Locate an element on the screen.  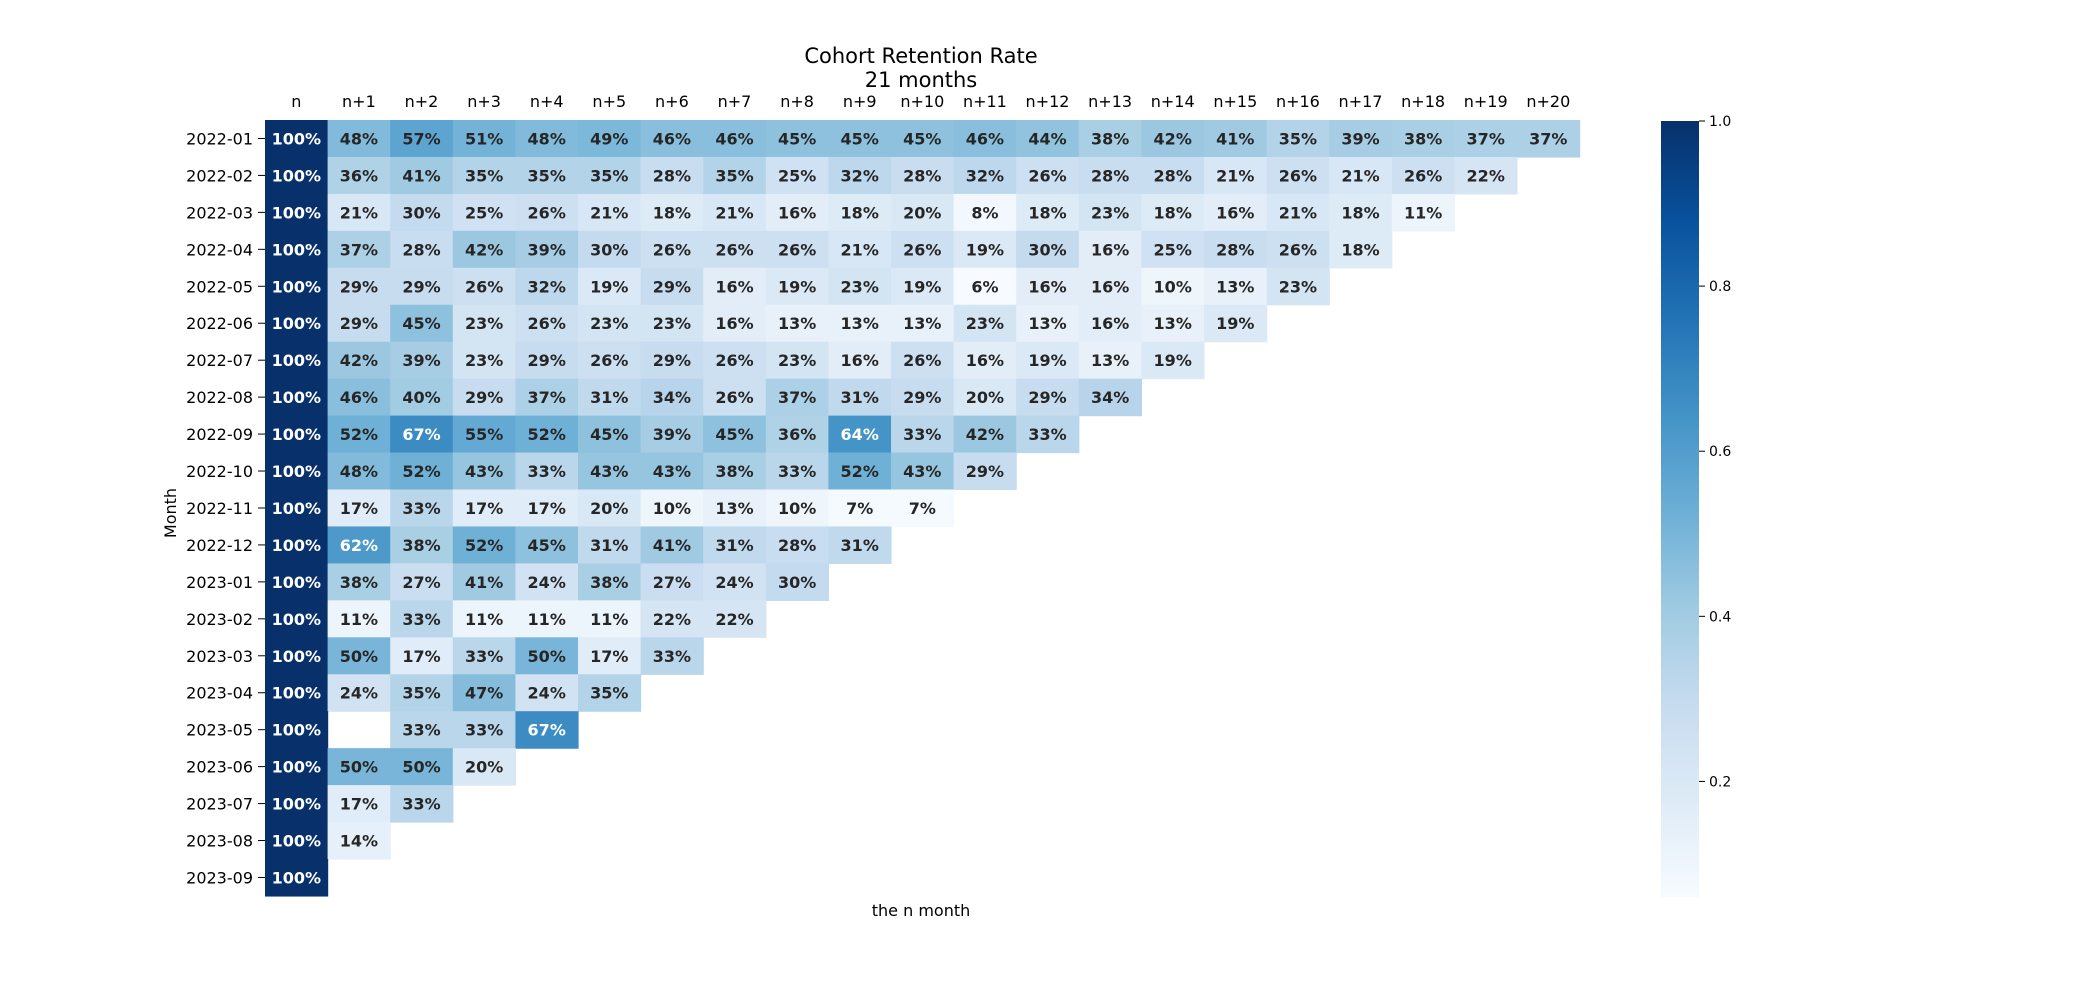
y-tick-label: 2023-05 is located at coordinates (219, 730).